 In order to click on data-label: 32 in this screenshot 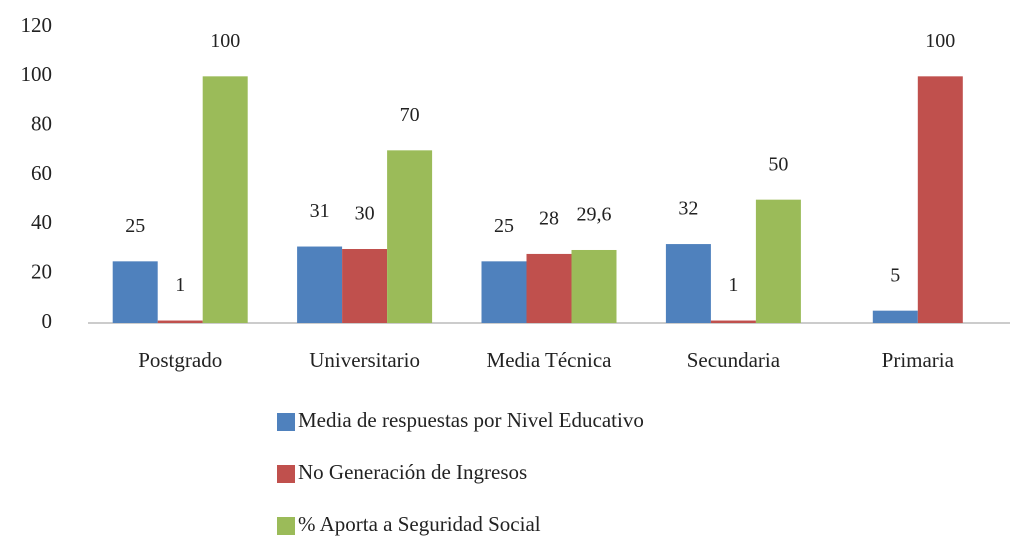, I will do `click(688, 209)`.